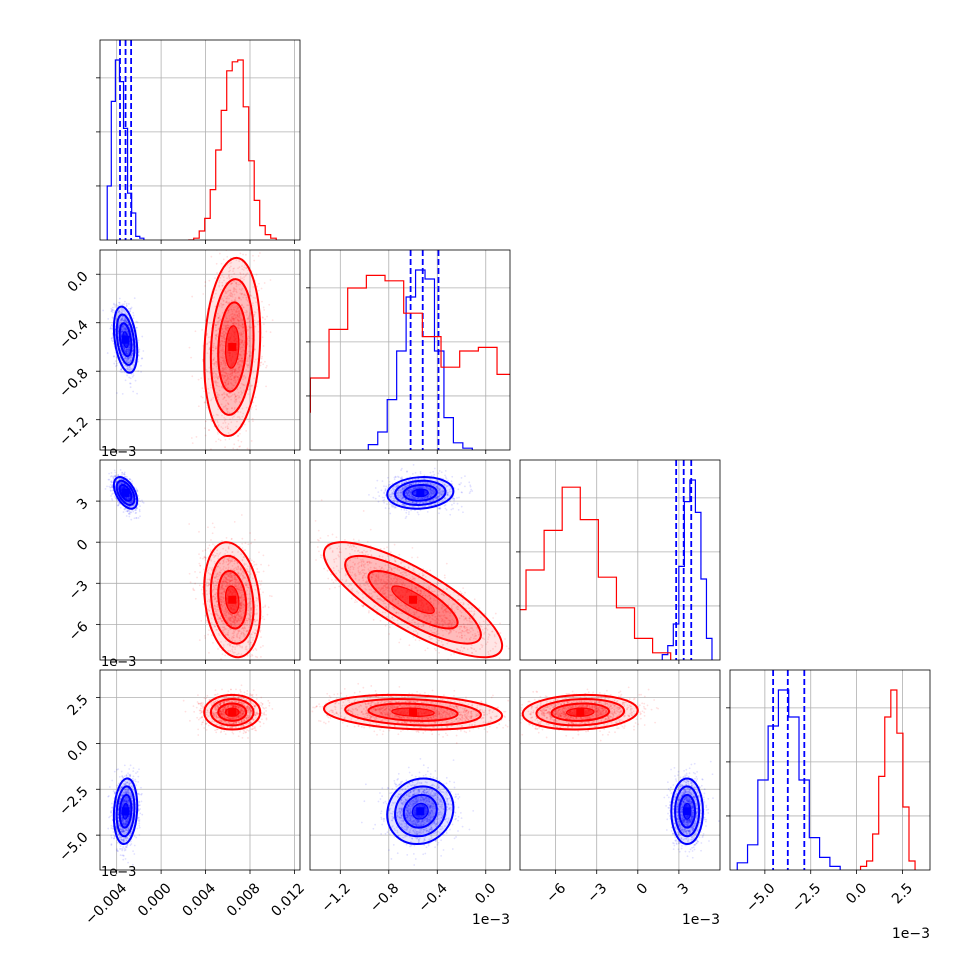 This screenshot has width=970, height=974. What do you see at coordinates (83, 504) in the screenshot?
I see `y-tick-label: 3` at bounding box center [83, 504].